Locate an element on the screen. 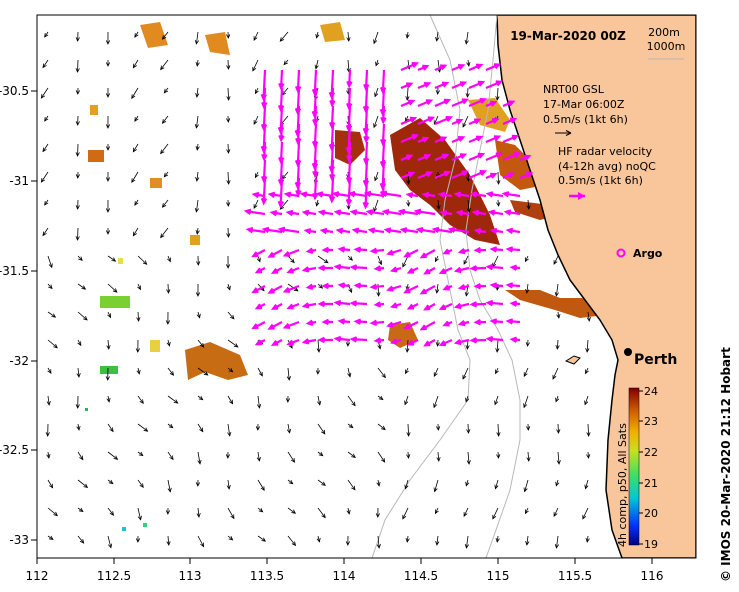 This screenshot has height=592, width=739. argo-label: Argo is located at coordinates (648, 253).